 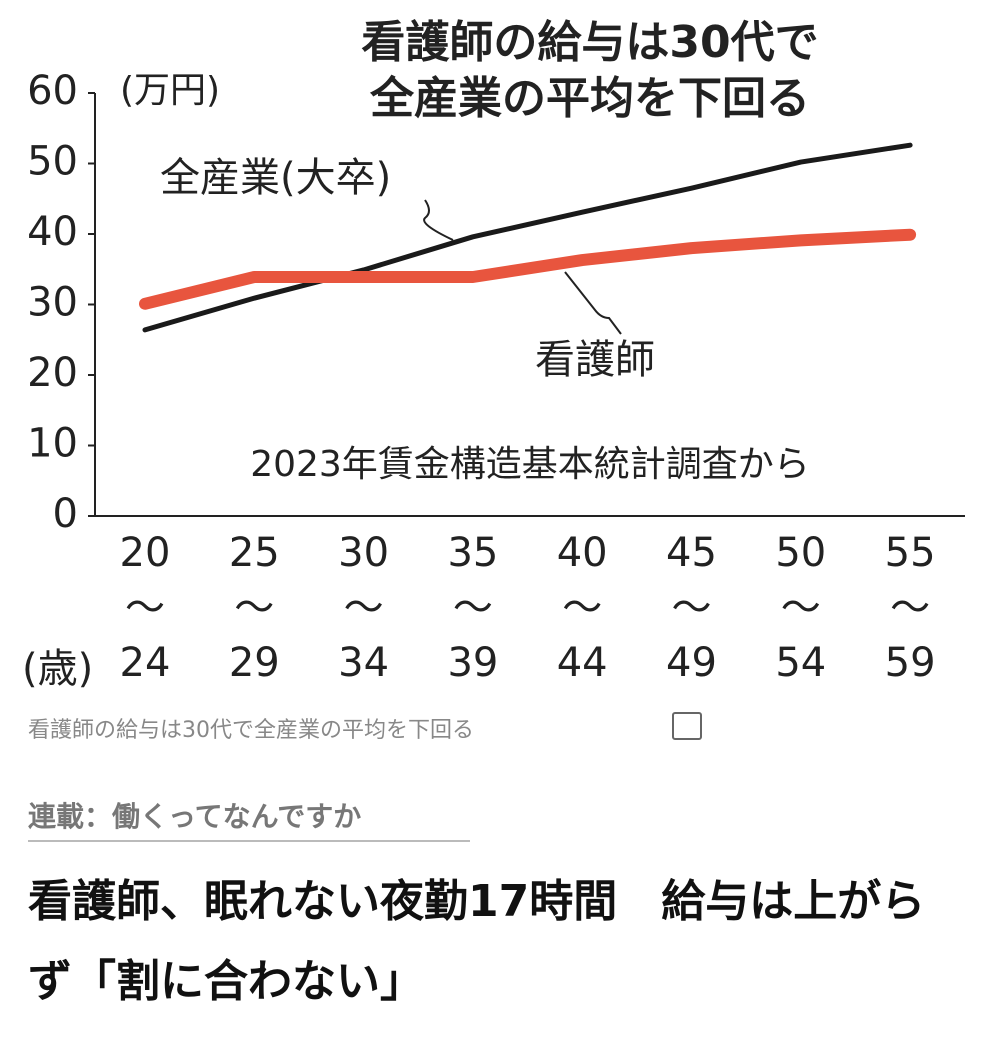 What do you see at coordinates (58, 669) in the screenshot?
I see `x-unit: (歳)` at bounding box center [58, 669].